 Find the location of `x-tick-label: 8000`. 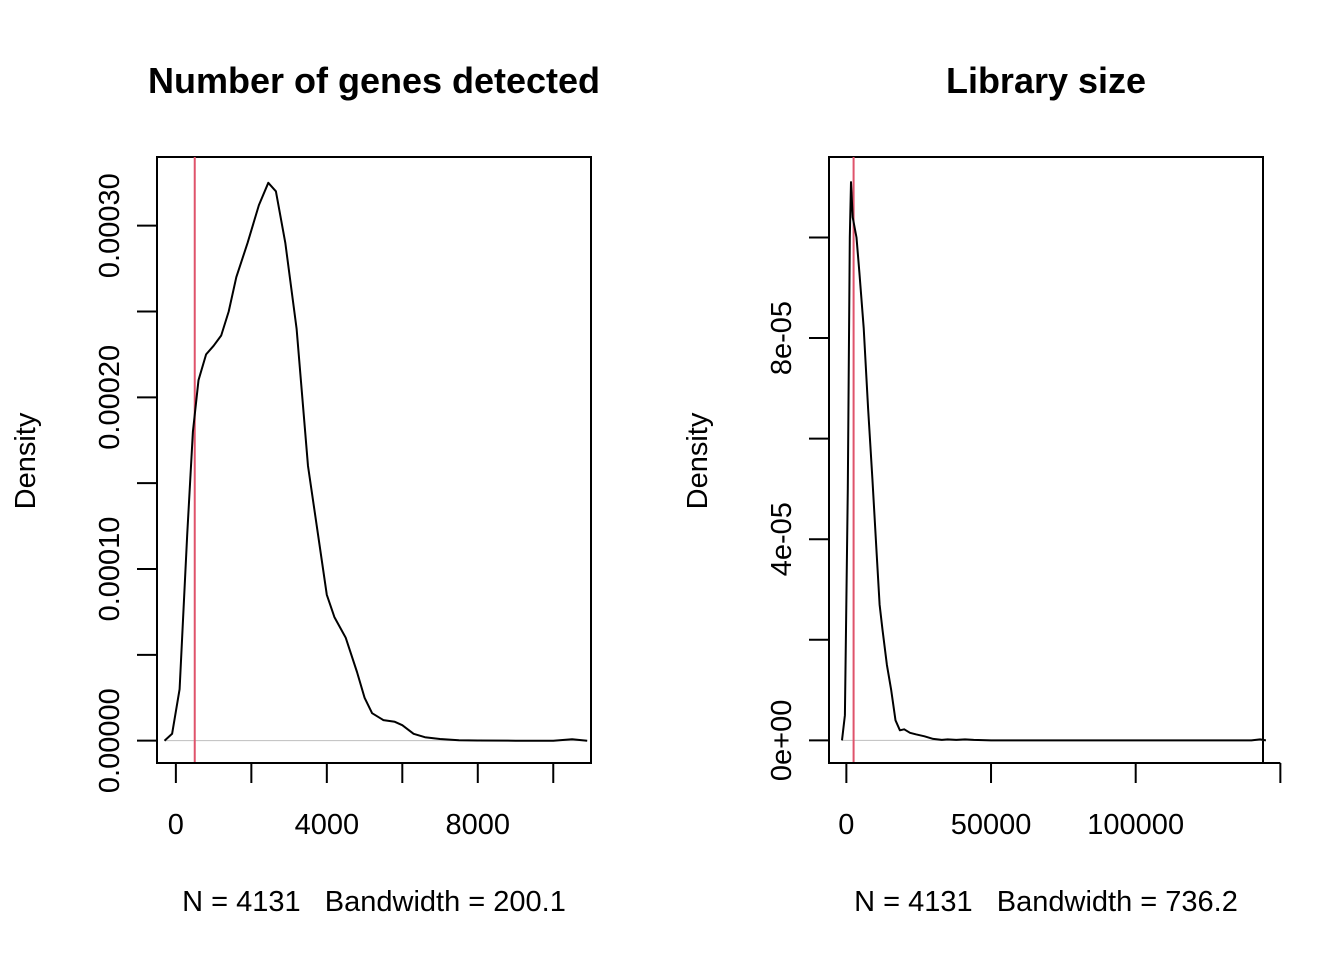

x-tick-label: 8000 is located at coordinates (478, 825).